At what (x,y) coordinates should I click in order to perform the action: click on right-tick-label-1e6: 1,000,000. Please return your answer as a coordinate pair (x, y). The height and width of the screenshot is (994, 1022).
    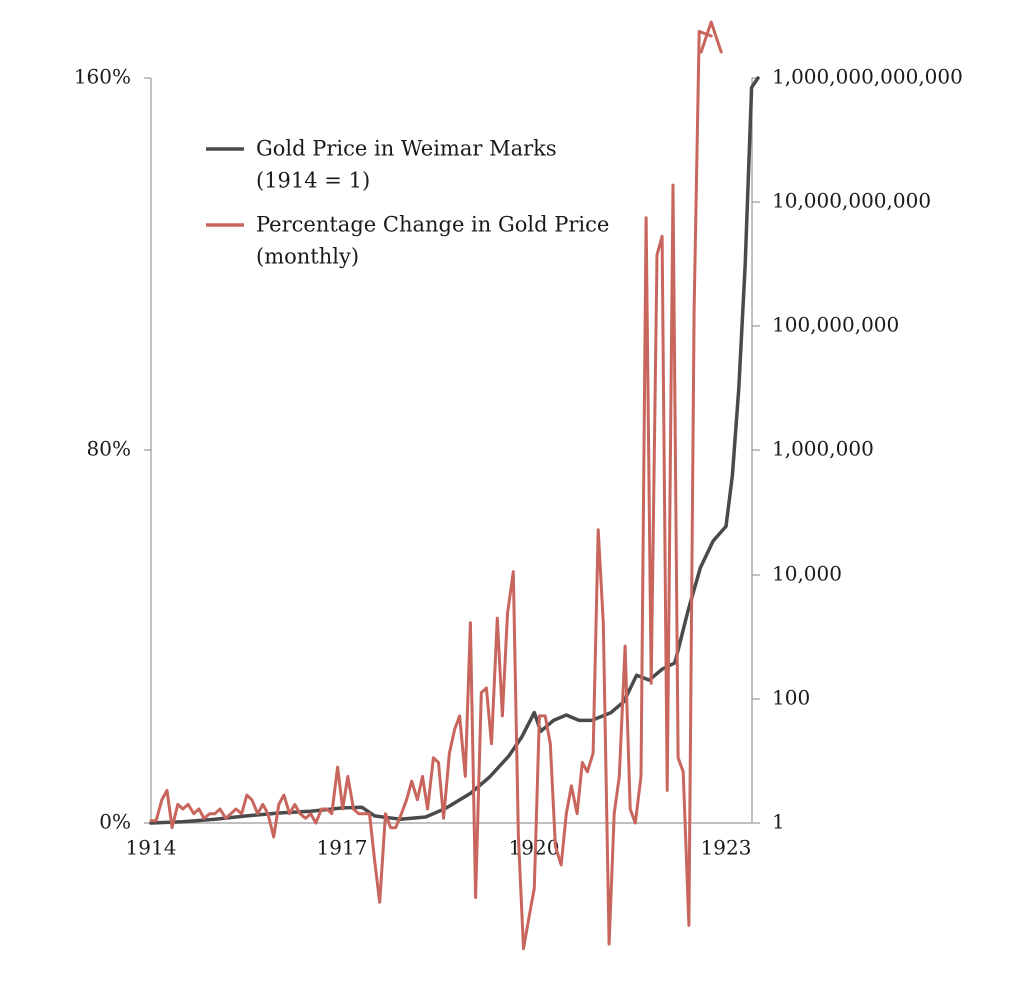
    Looking at the image, I should click on (823, 449).